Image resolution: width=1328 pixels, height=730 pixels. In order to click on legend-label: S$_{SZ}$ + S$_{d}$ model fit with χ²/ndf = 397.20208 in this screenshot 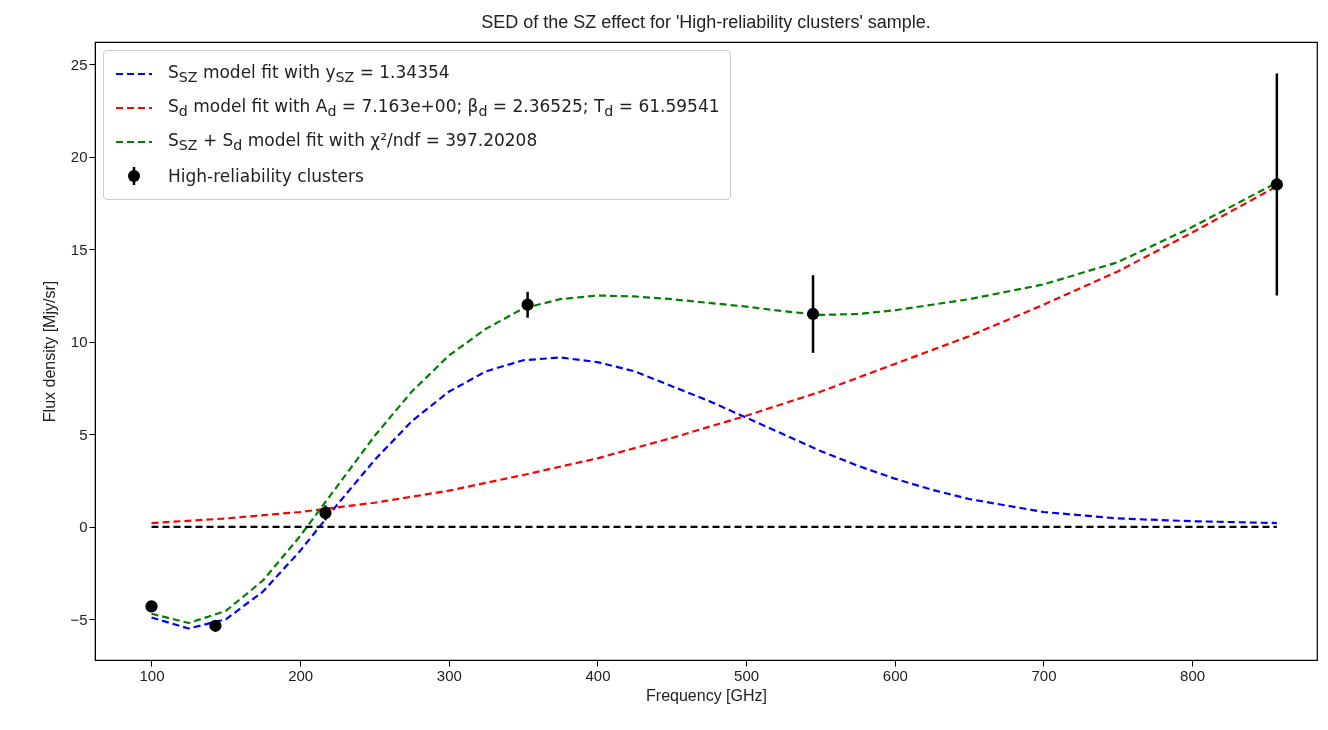, I will do `click(353, 142)`.